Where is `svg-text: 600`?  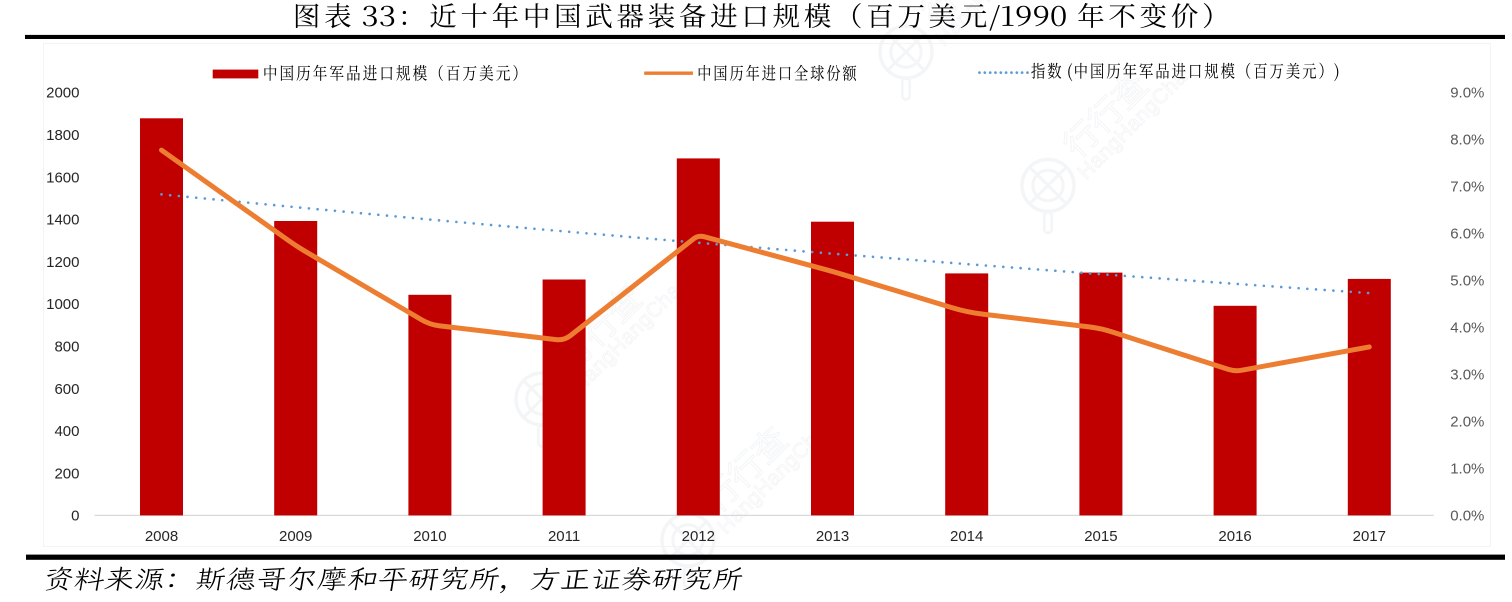
svg-text: 600 is located at coordinates (66, 389).